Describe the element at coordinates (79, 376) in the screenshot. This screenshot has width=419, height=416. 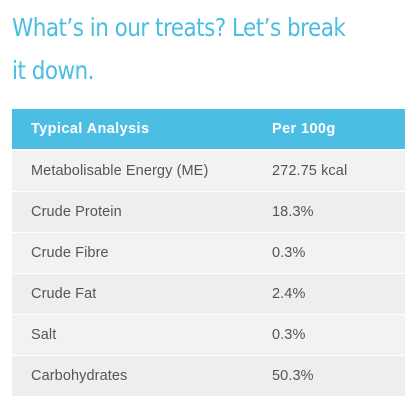
I see `nutrient-name: Carbohydrates` at that location.